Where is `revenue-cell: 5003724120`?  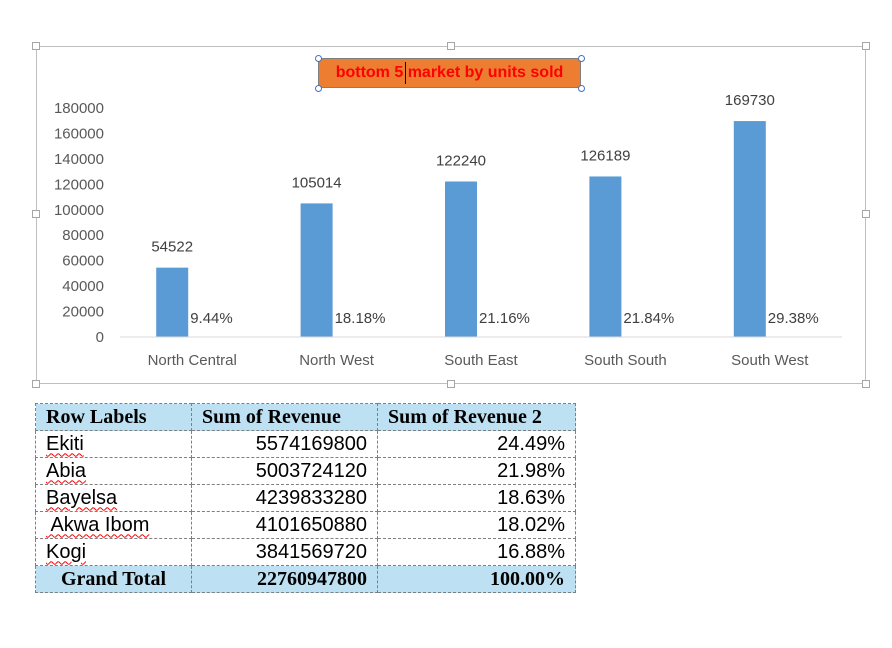 revenue-cell: 5003724120 is located at coordinates (284, 471).